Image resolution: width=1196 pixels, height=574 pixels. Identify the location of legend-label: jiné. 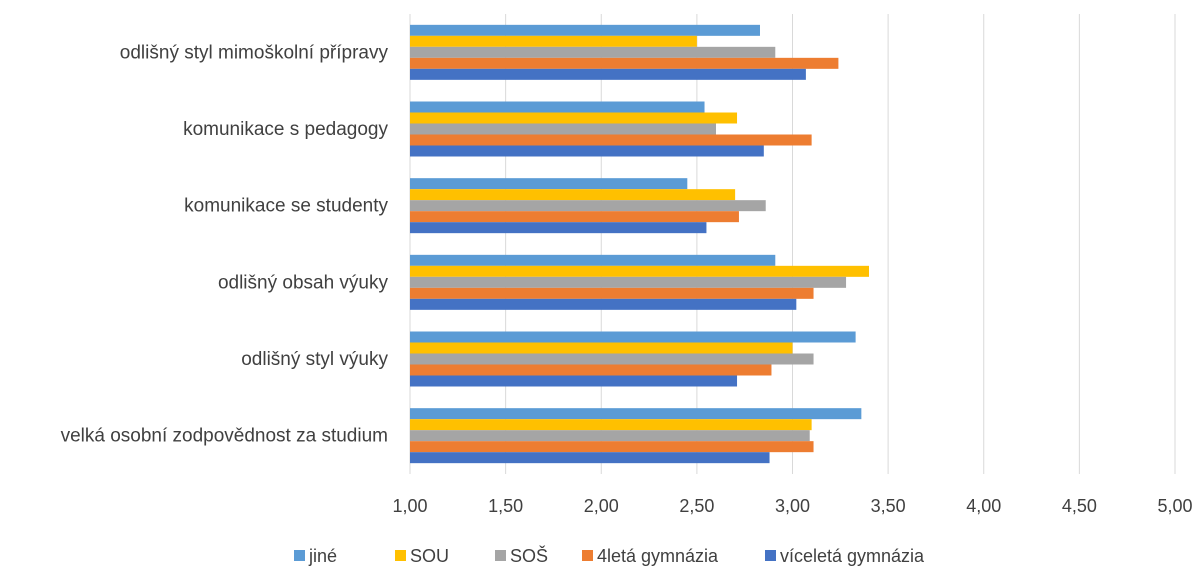
(322, 556).